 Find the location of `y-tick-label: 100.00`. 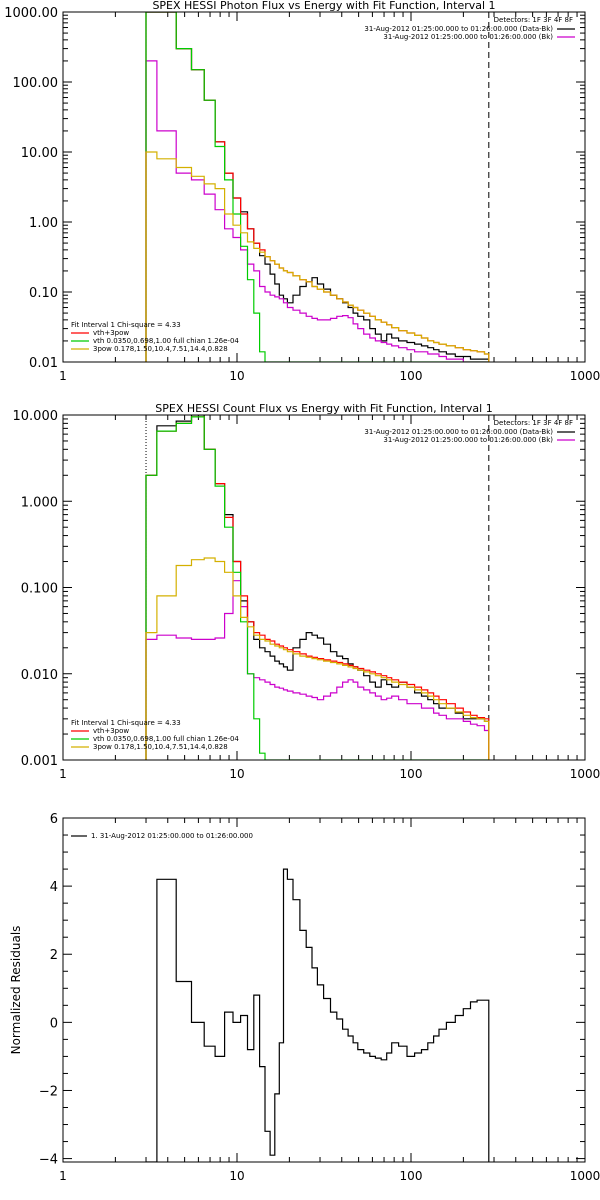

y-tick-label: 100.00 is located at coordinates (36, 83).